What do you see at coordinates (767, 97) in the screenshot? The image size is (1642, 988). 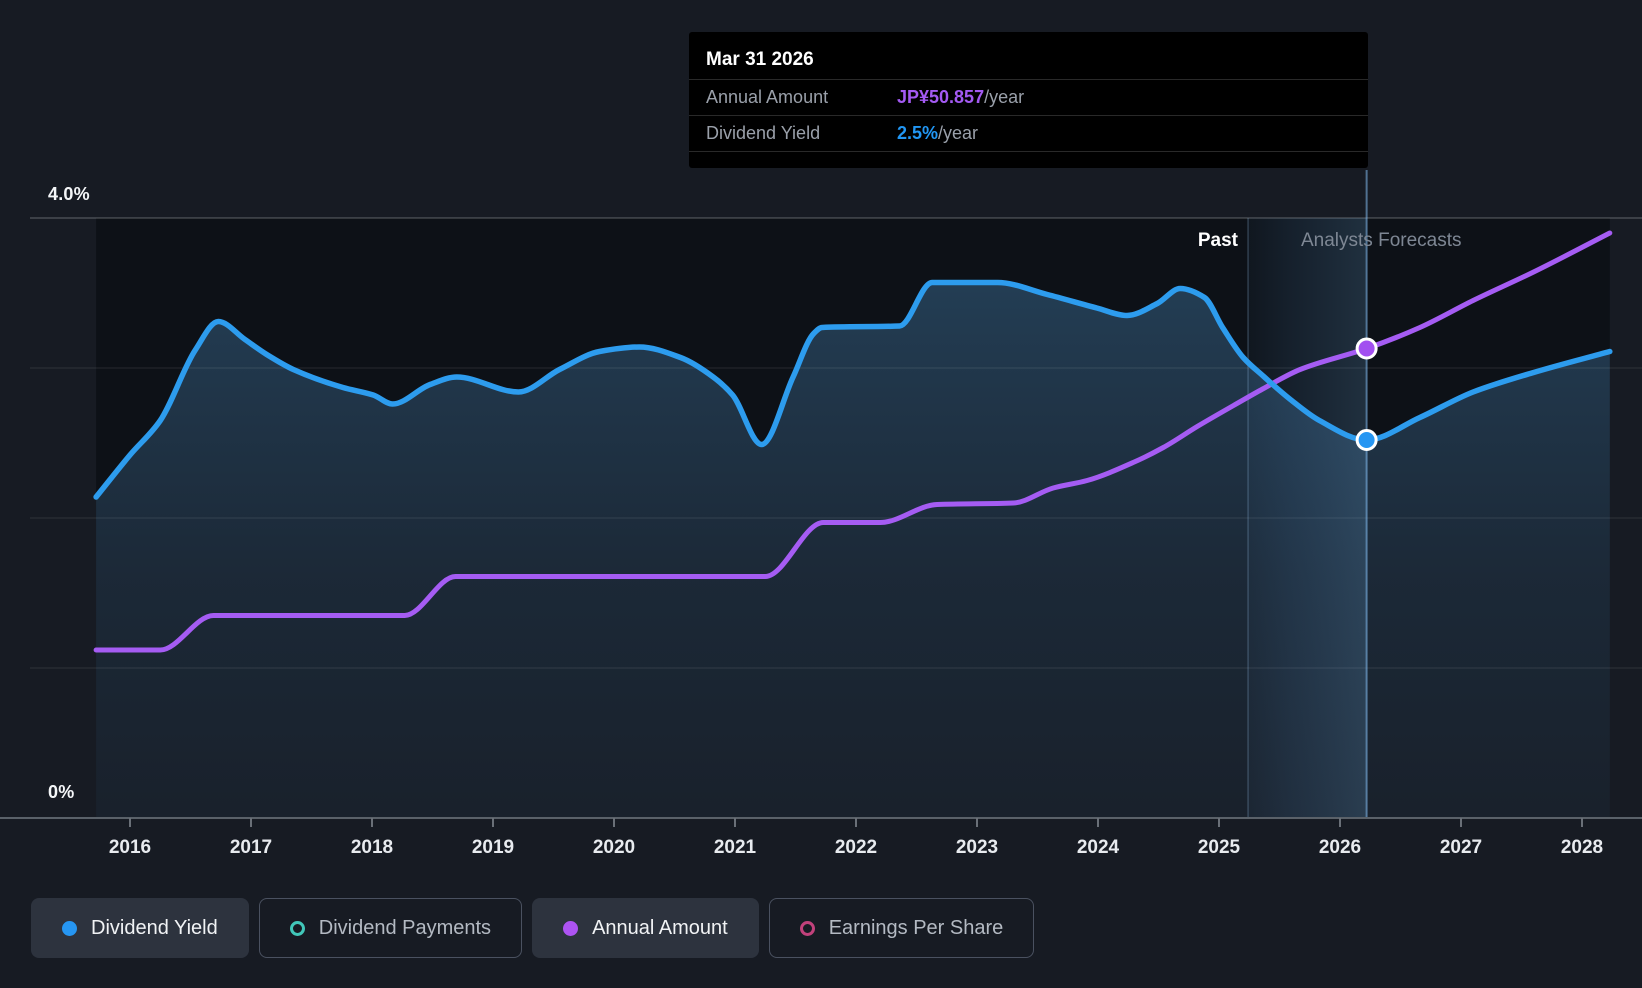 I see `tooltip-label: Annual Amount` at bounding box center [767, 97].